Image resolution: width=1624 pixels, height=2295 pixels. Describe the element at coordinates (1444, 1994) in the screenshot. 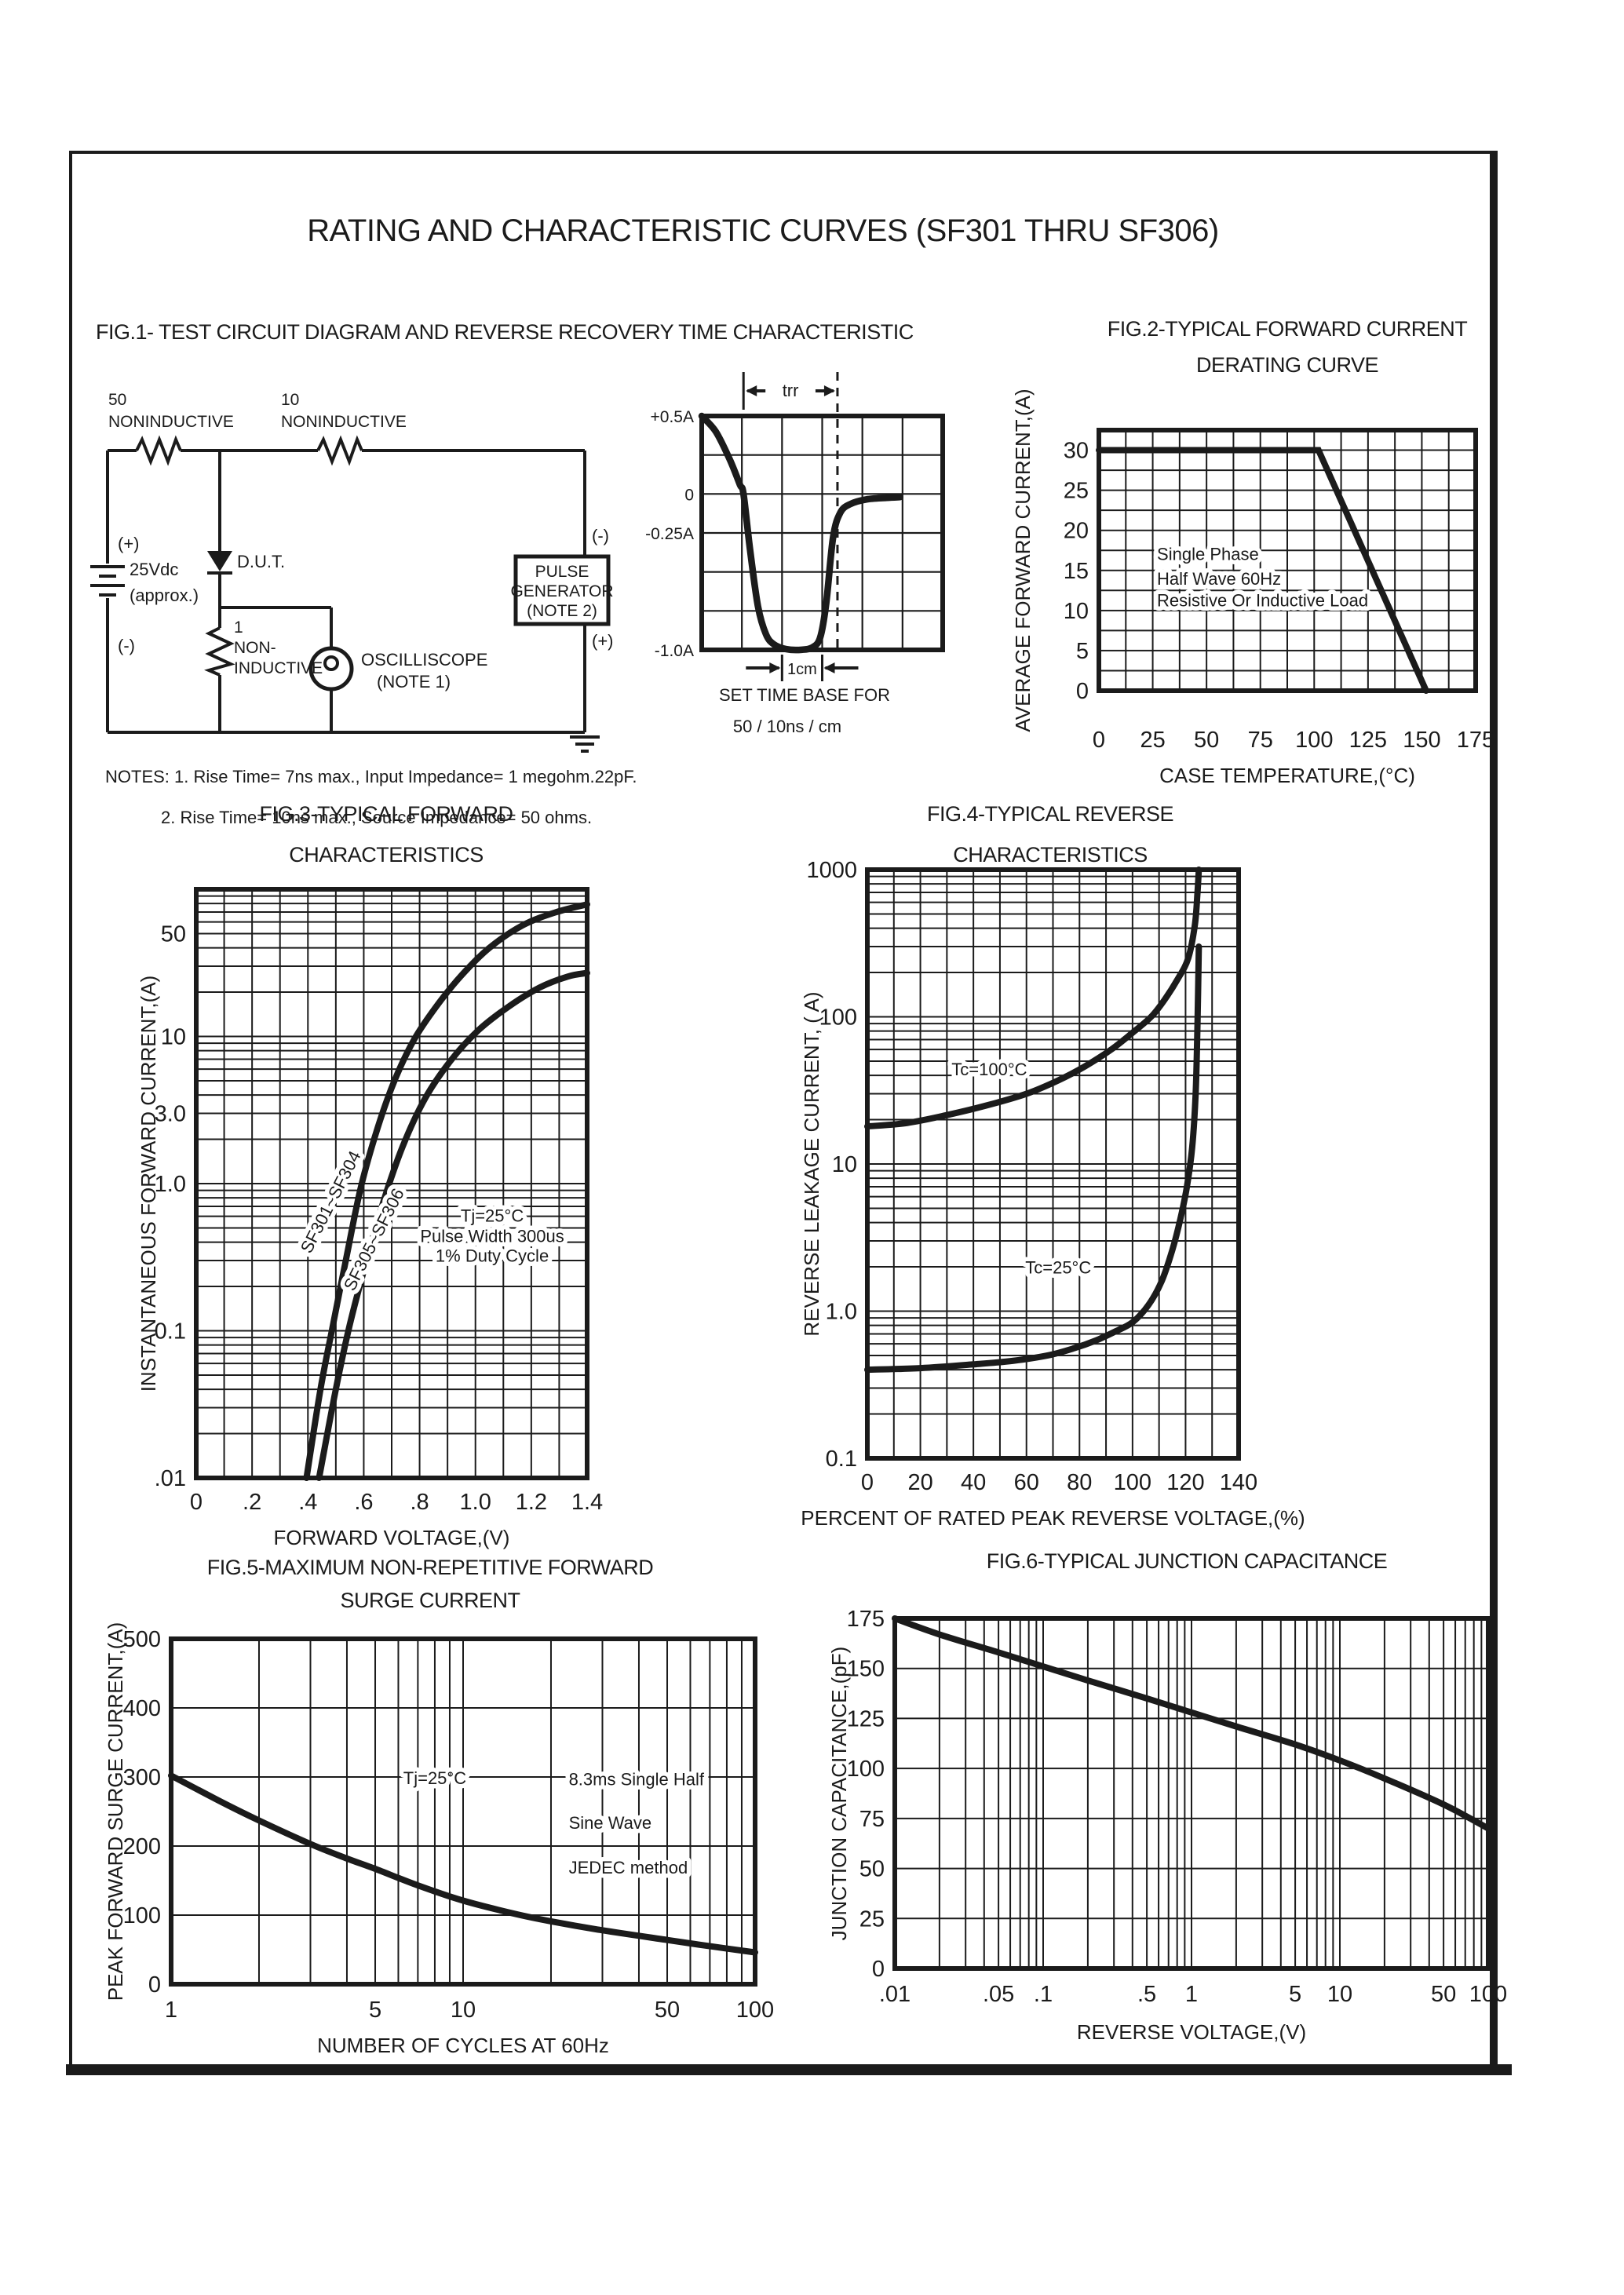

I see `fig6-x-tick-label: 50` at that location.